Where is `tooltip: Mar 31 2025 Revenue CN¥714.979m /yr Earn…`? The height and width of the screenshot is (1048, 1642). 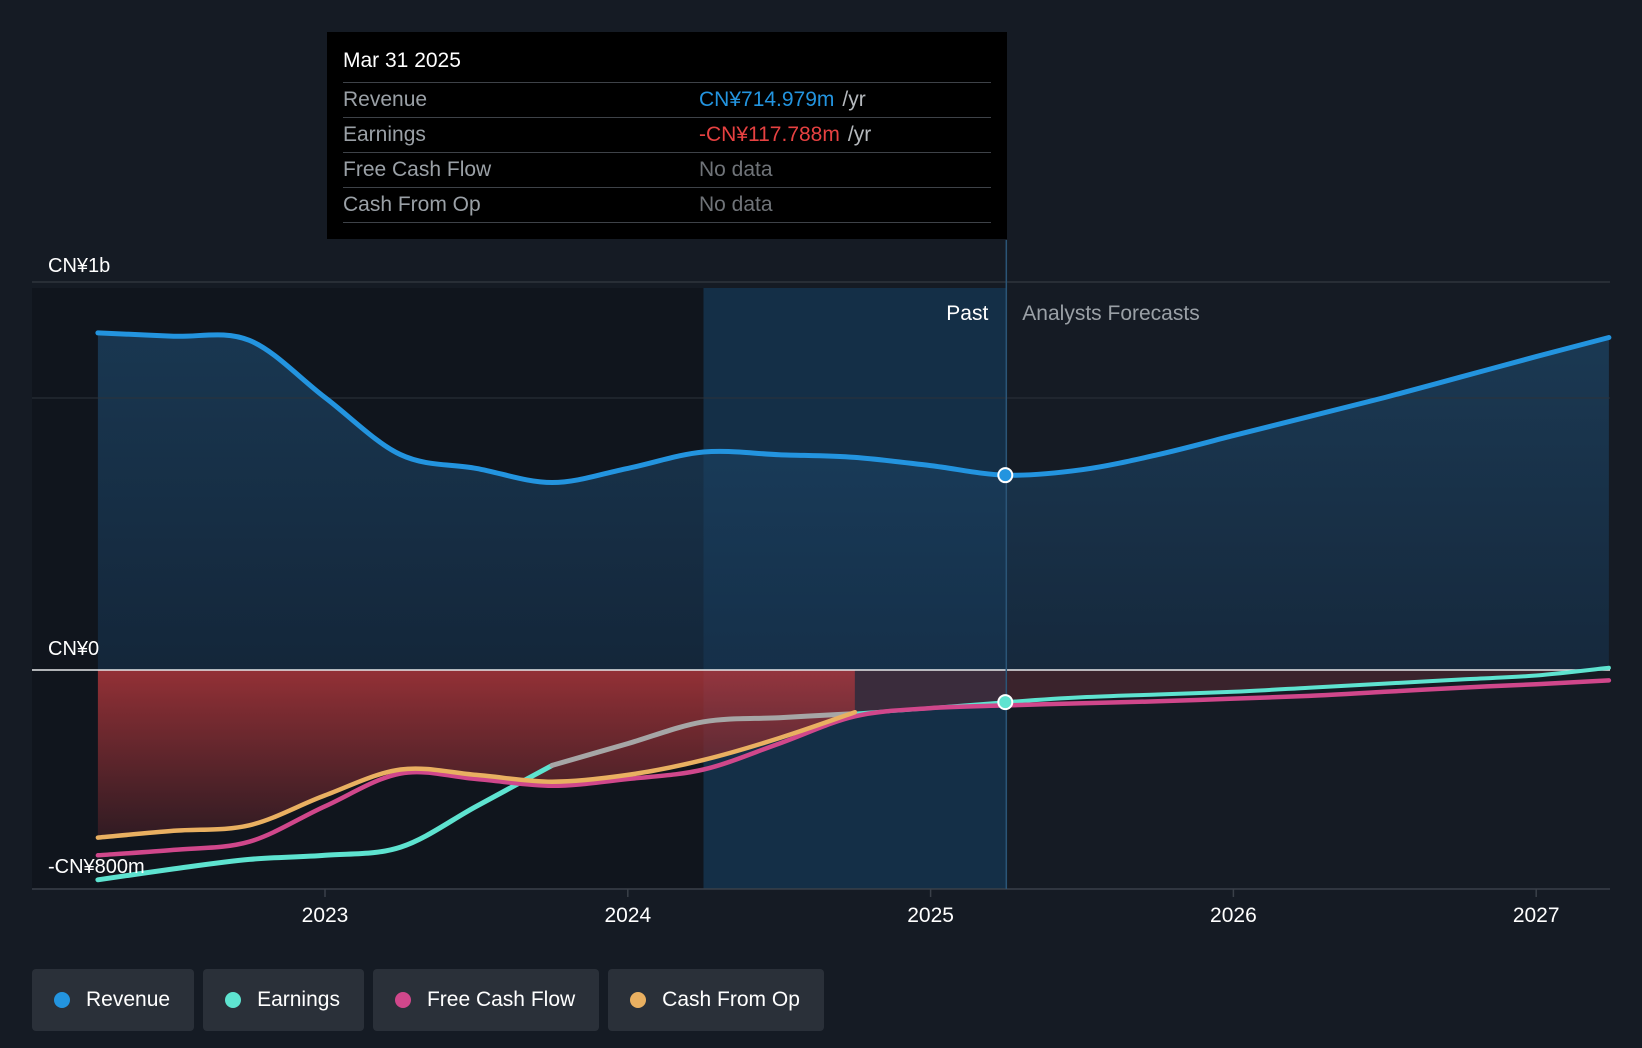
tooltip: Mar 31 2025 Revenue CN¥714.979m /yr Earn… is located at coordinates (667, 135).